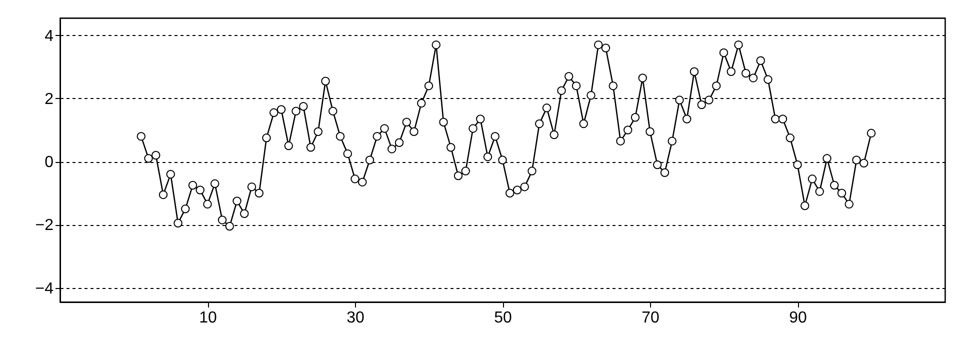 The image size is (963, 351). Describe the element at coordinates (49, 163) in the screenshot. I see `y-tick-label: 0` at that location.